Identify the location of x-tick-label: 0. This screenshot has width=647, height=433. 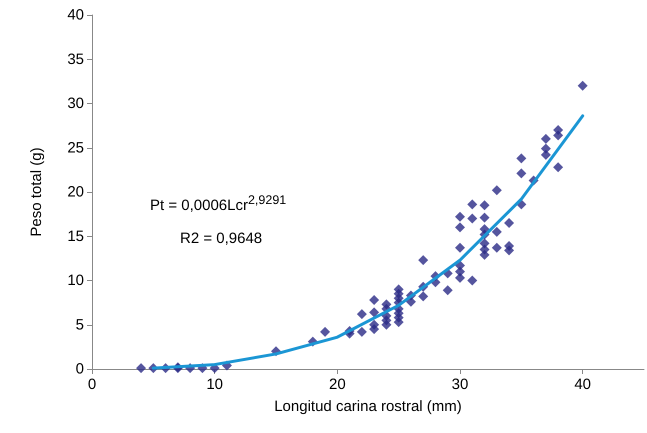
(92, 384).